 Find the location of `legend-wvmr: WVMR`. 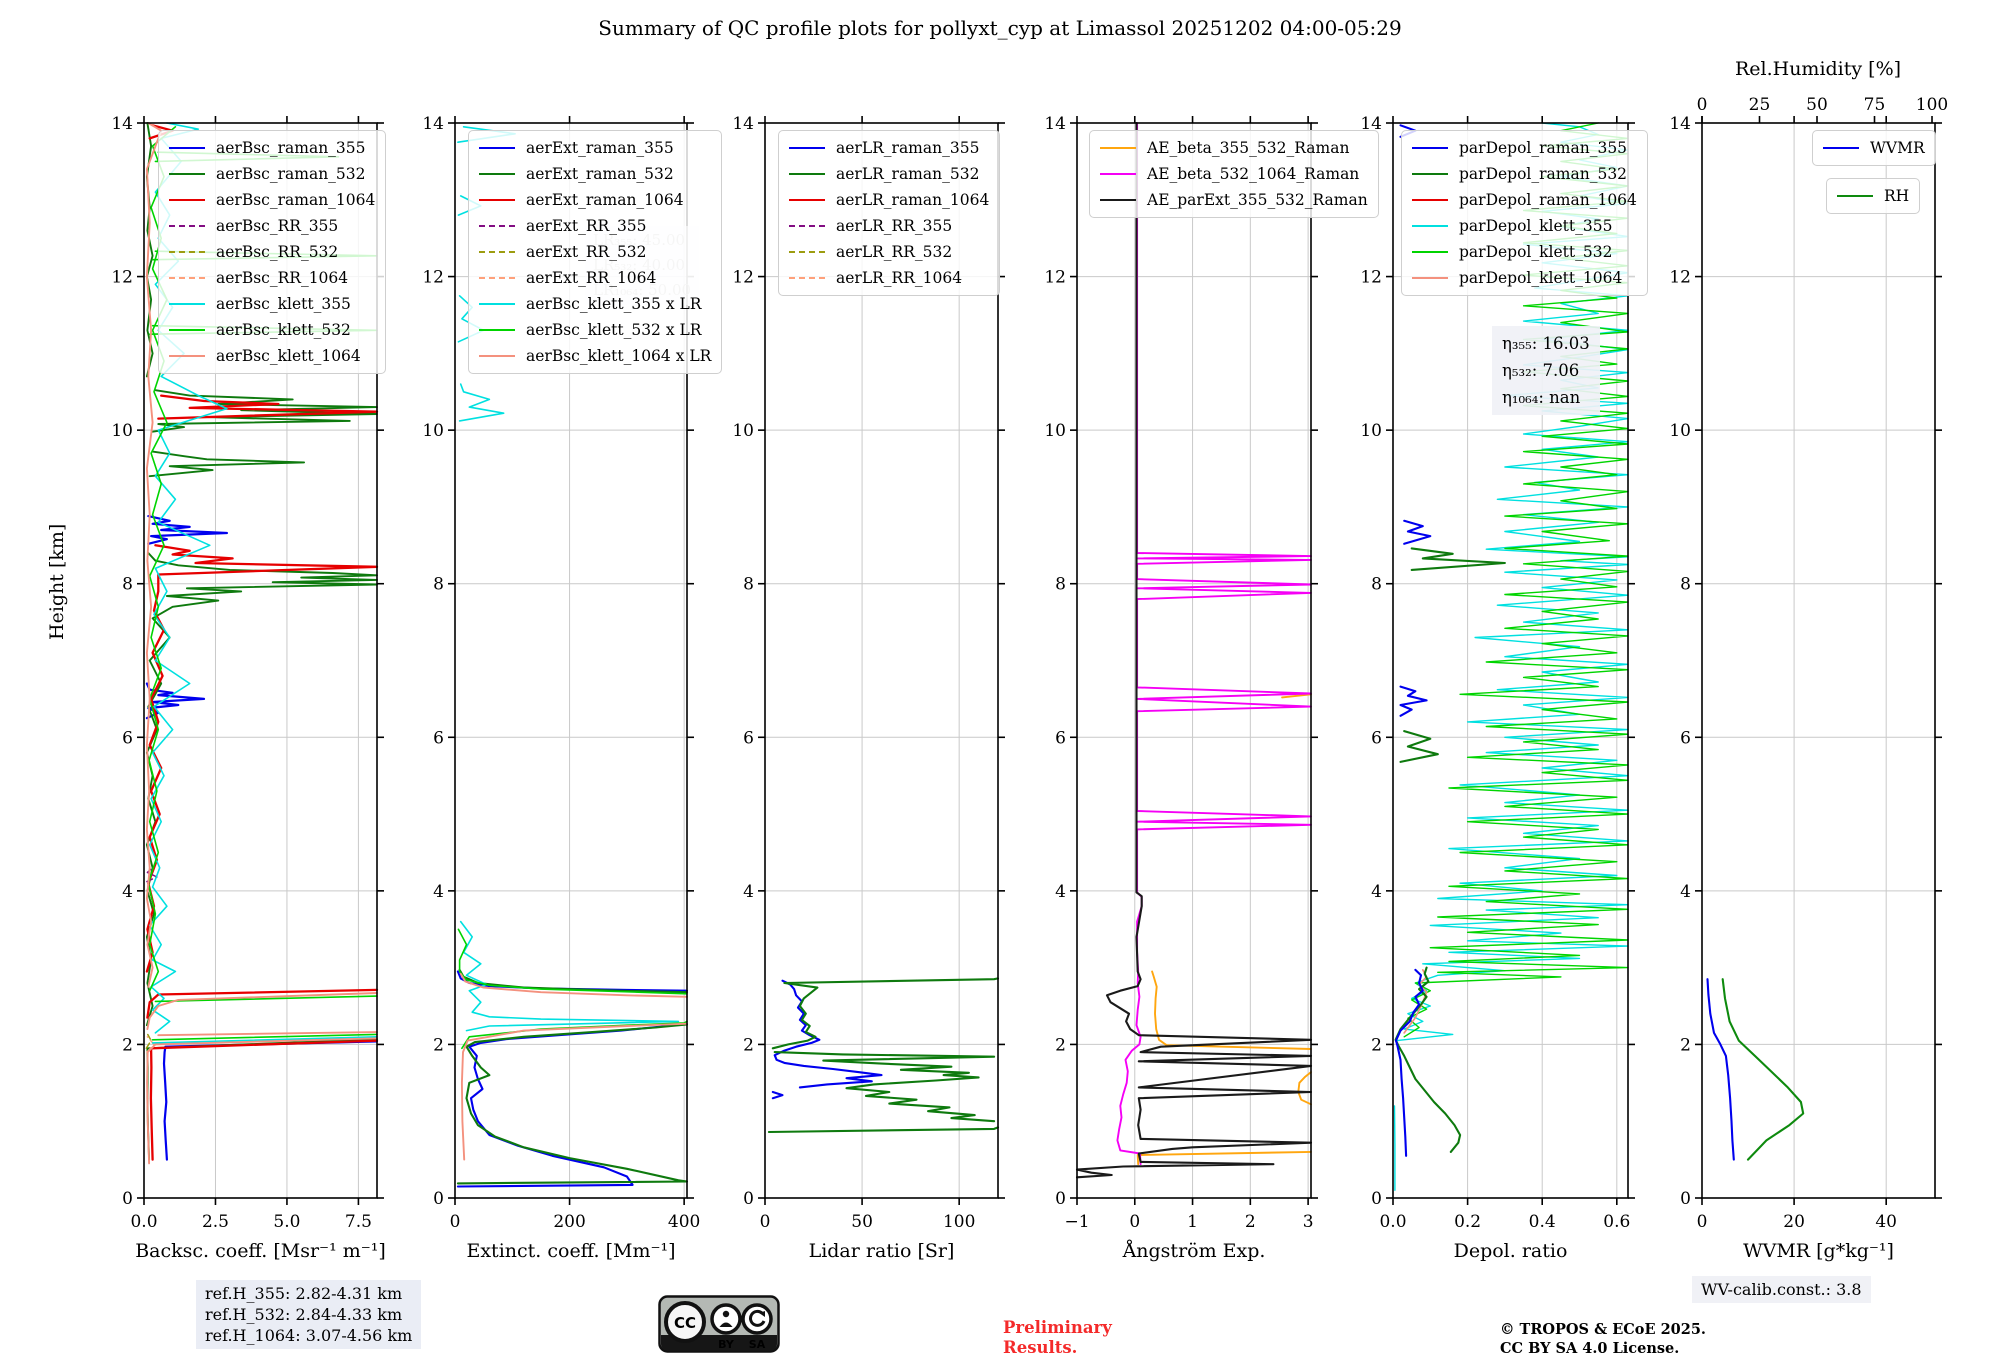

legend-wvmr: WVMR is located at coordinates (1874, 148).